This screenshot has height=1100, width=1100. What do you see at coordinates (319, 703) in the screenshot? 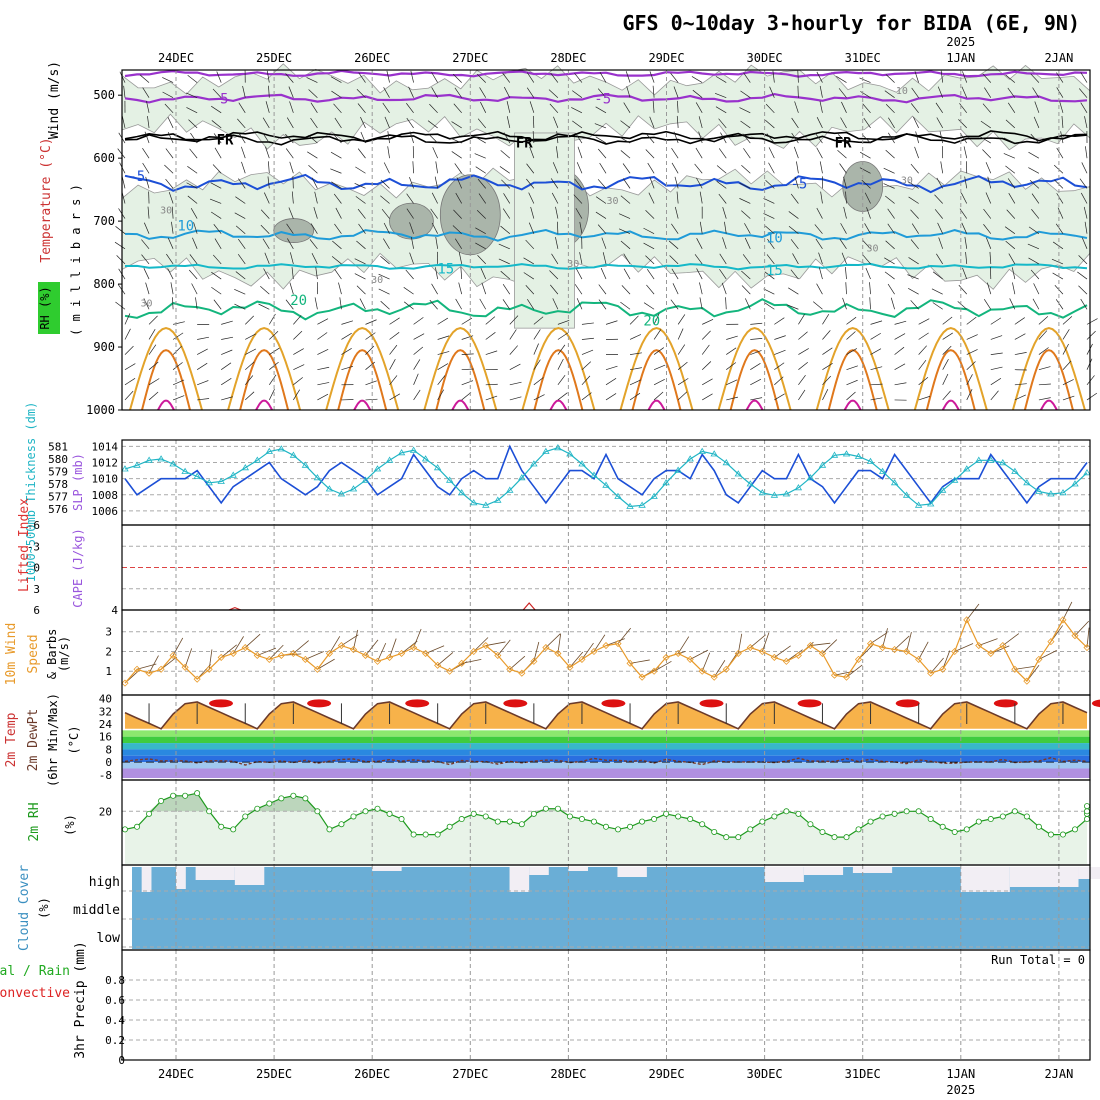
I see `temperature-max-hotspot` at bounding box center [319, 703].